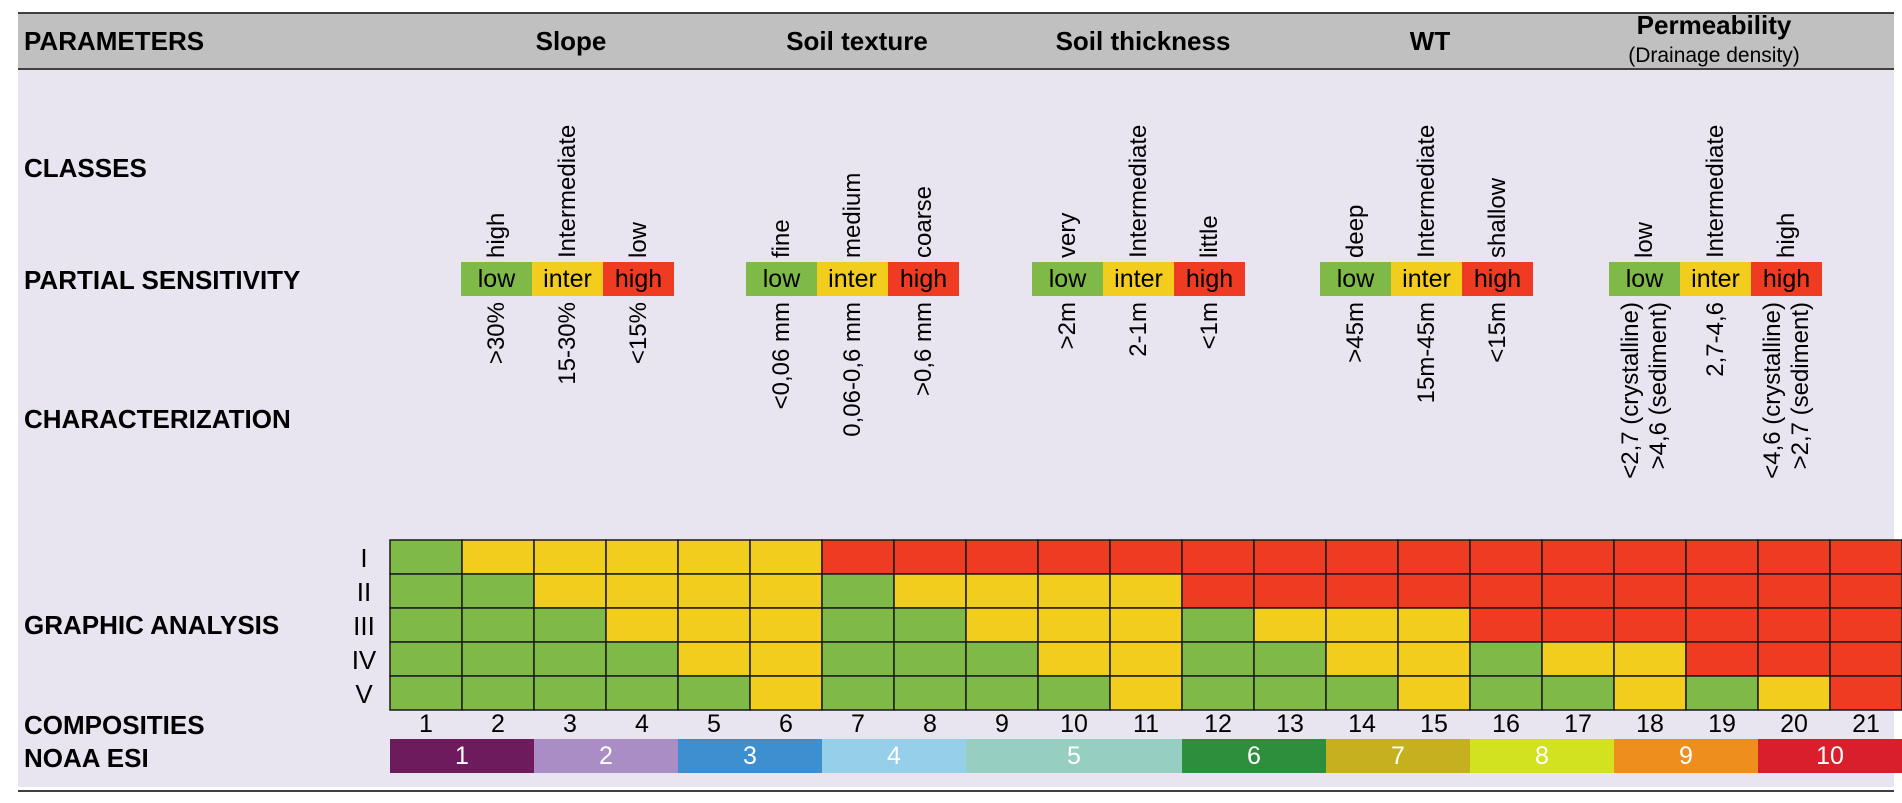  I want to click on noaa-esi-segment: 10, so click(1830, 756).